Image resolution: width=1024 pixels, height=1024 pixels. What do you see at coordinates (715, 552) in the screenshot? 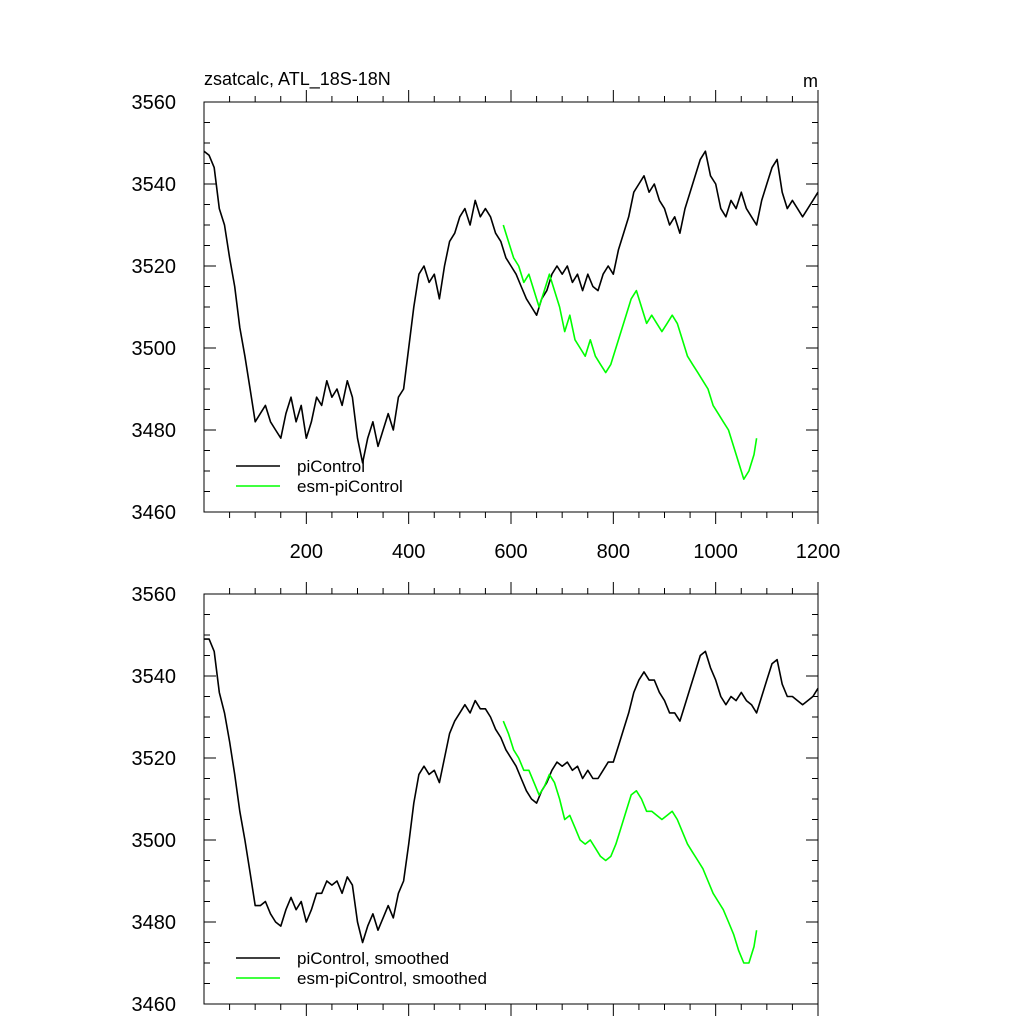
I see `x-tick-label: 1000` at bounding box center [715, 552].